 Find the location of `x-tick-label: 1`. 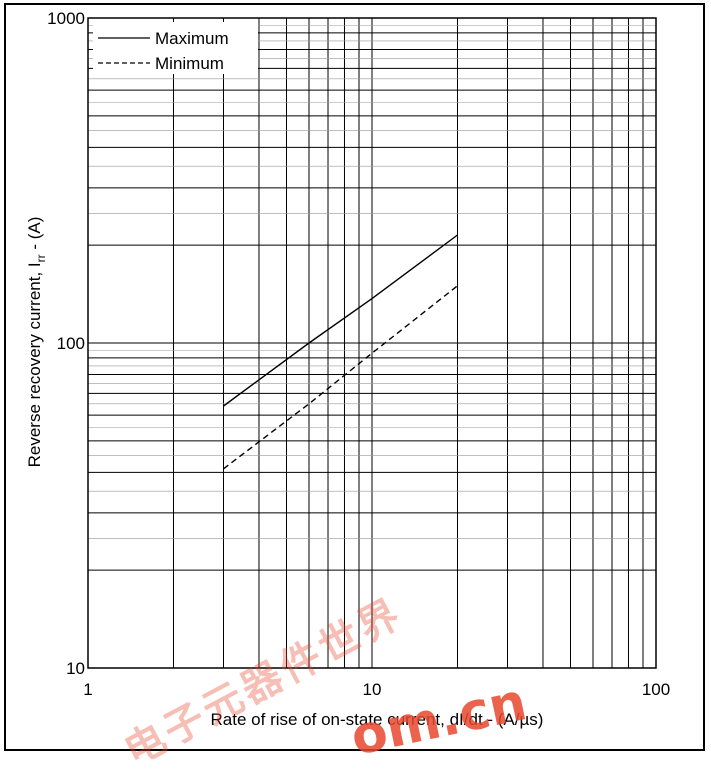

x-tick-label: 1 is located at coordinates (87, 689).